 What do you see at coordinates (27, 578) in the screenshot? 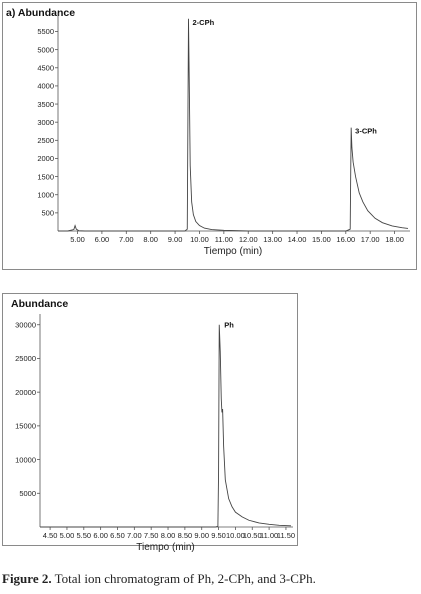
I see `caption-label: Figure 2.` at bounding box center [27, 578].